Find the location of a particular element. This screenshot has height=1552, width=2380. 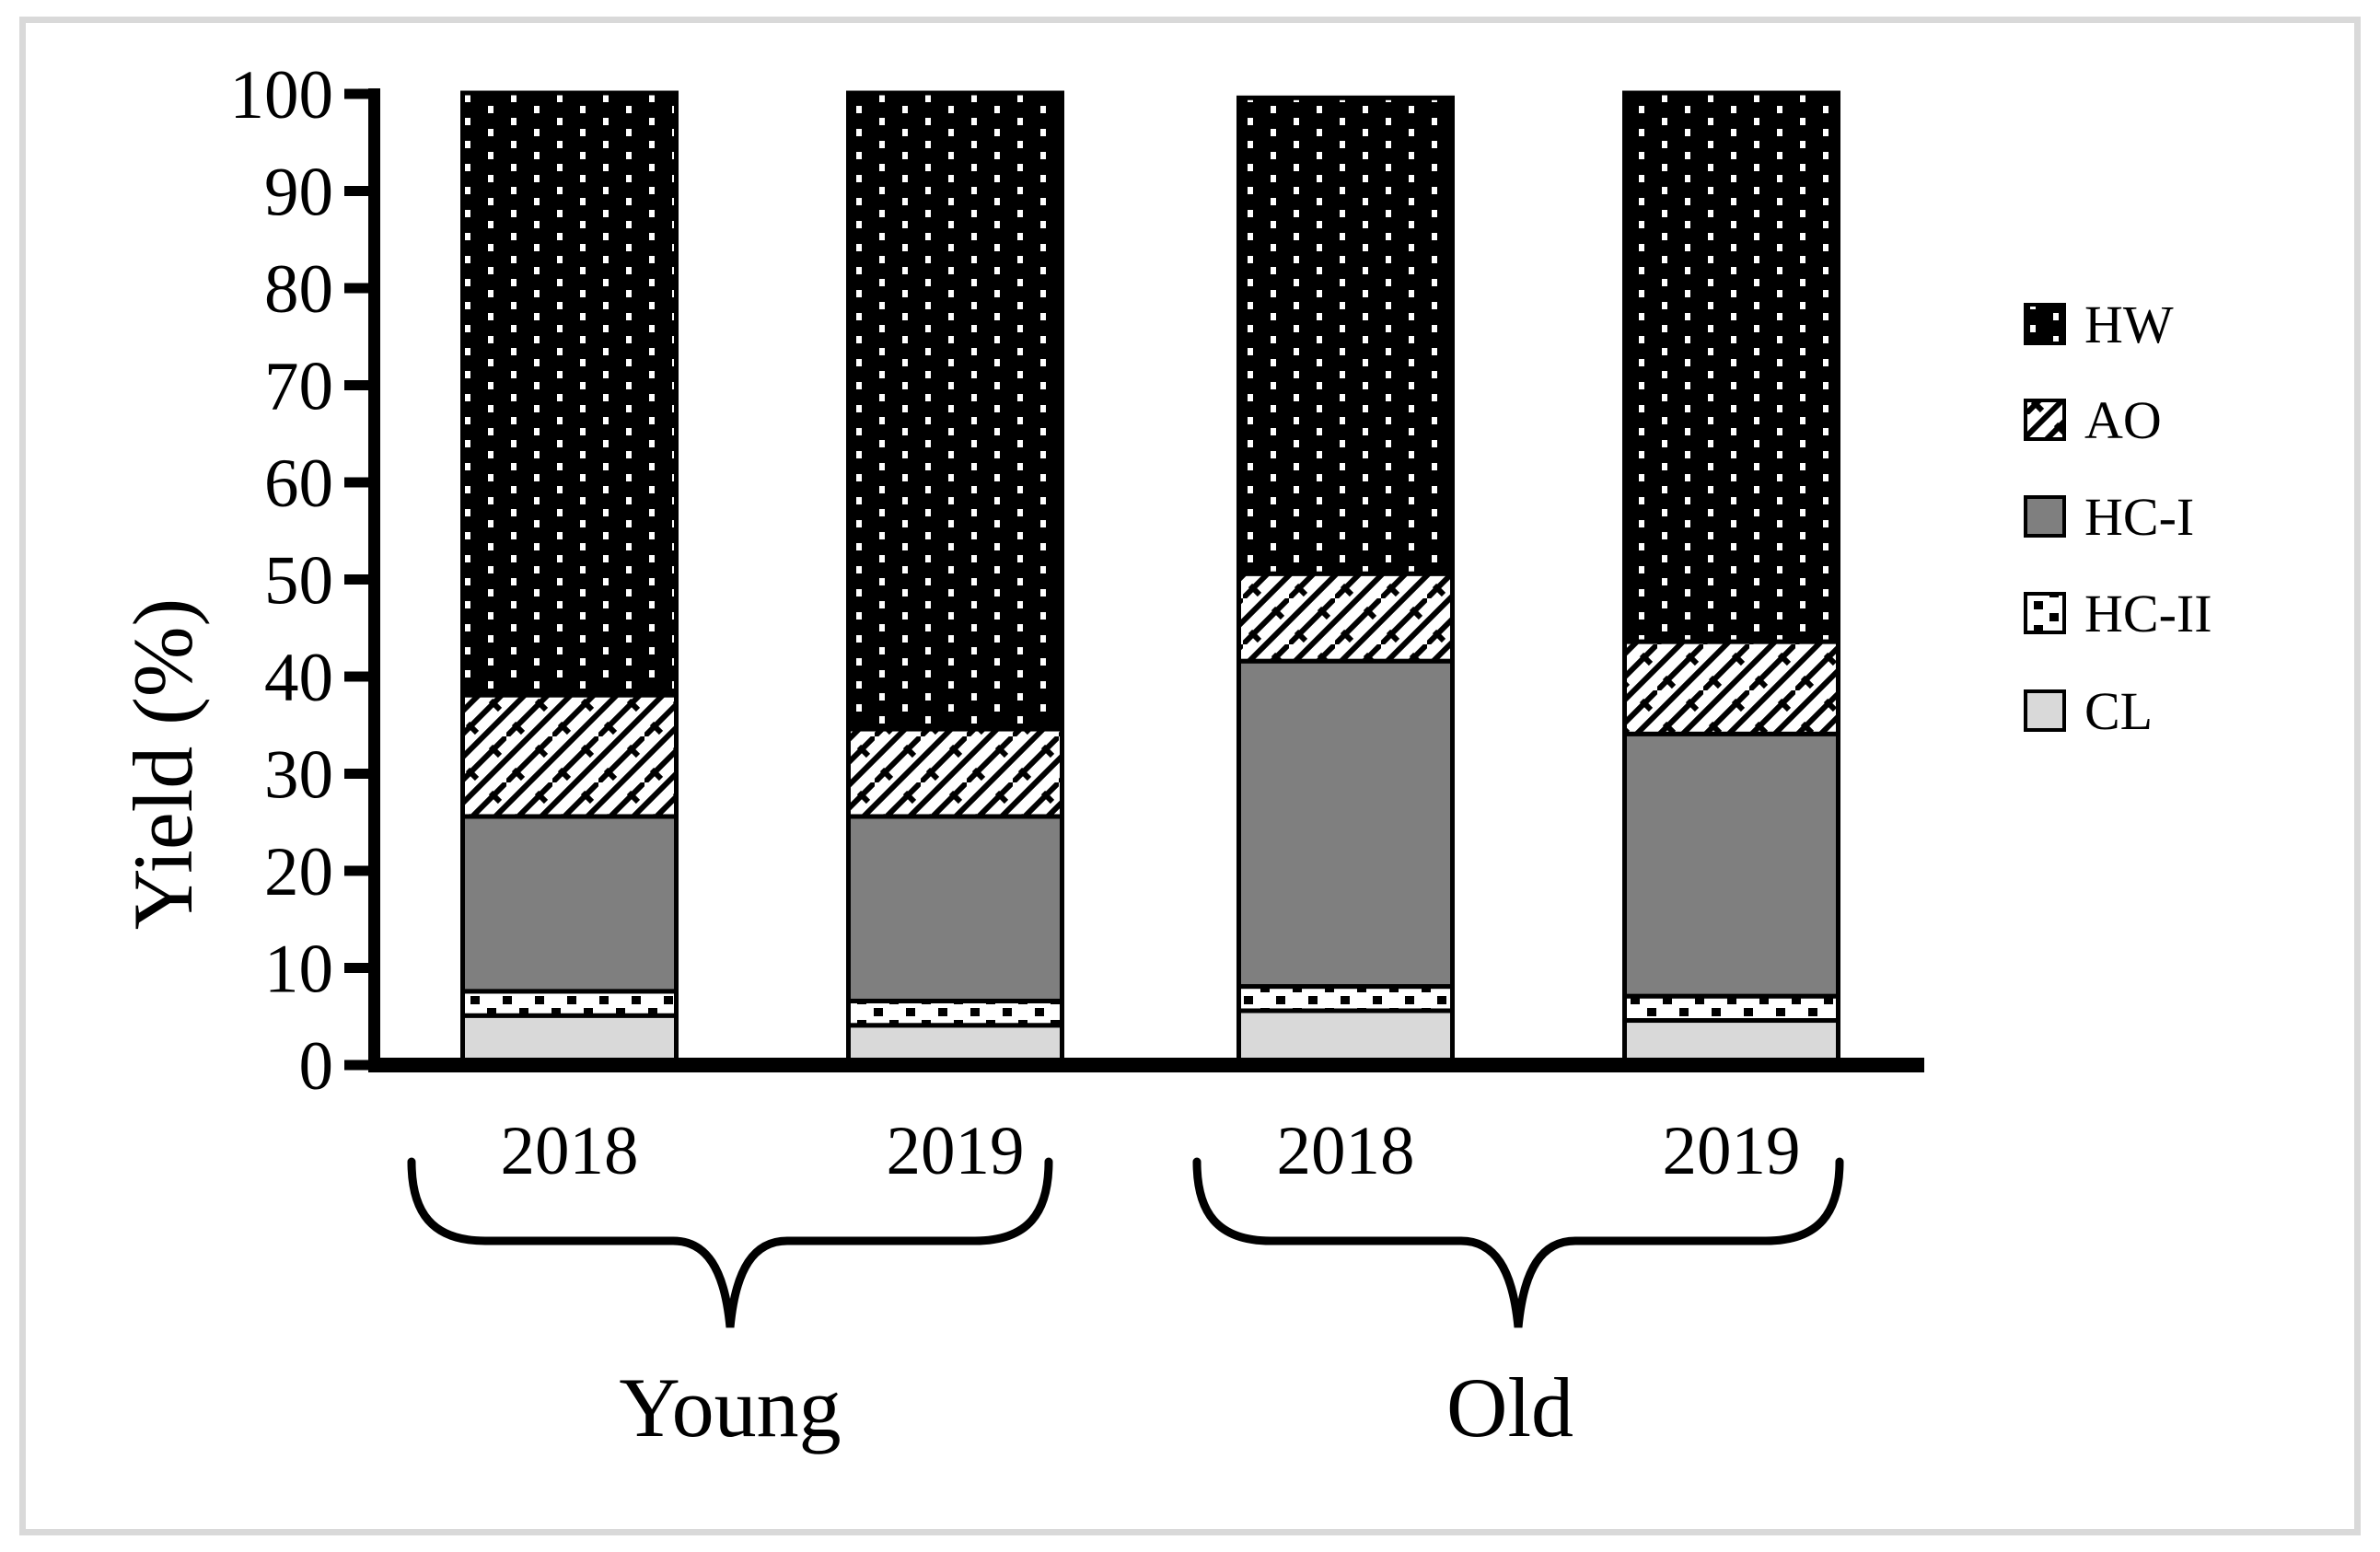

y-tick-label-60: 60 is located at coordinates (298, 484).